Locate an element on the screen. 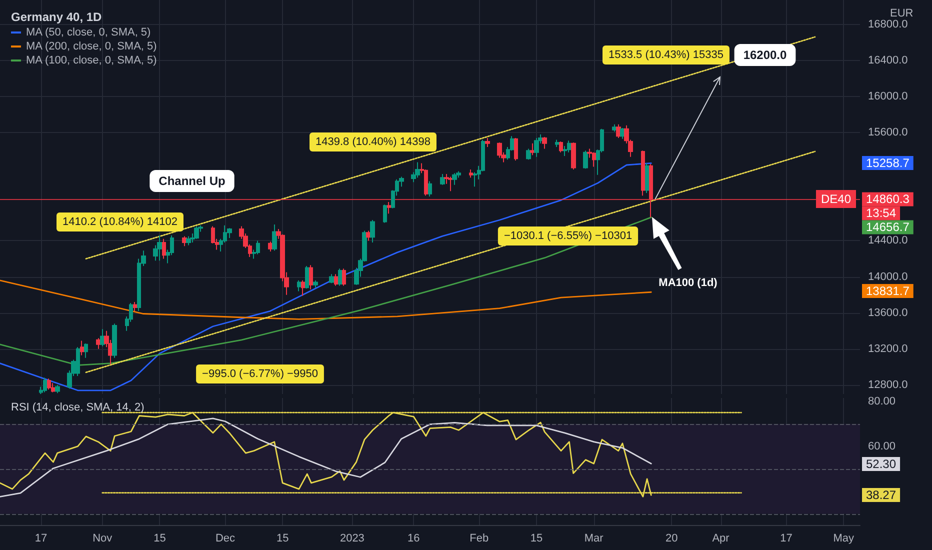  annotation: −995.0 (−6.77%) −9950 is located at coordinates (260, 374).